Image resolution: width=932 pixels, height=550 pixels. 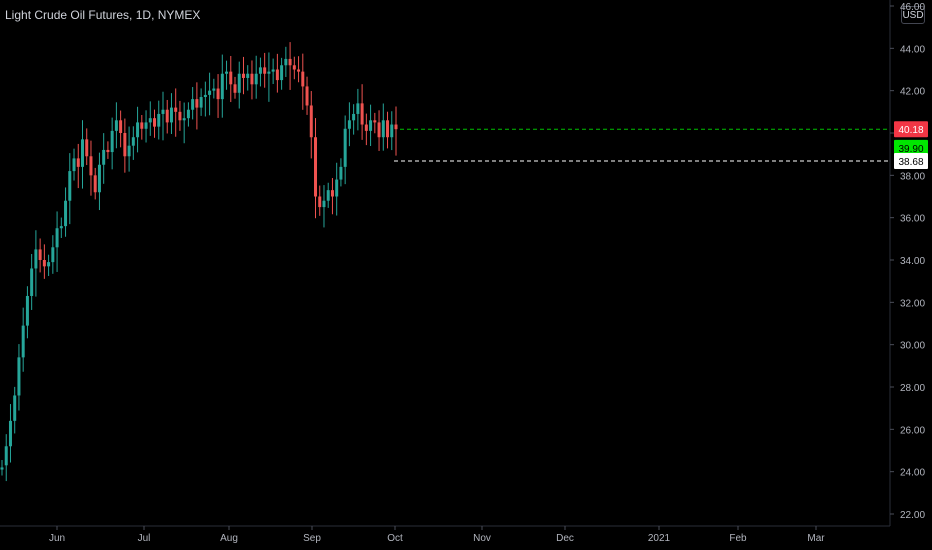 What do you see at coordinates (910, 130) in the screenshot?
I see `price-tag-label: 40.18` at bounding box center [910, 130].